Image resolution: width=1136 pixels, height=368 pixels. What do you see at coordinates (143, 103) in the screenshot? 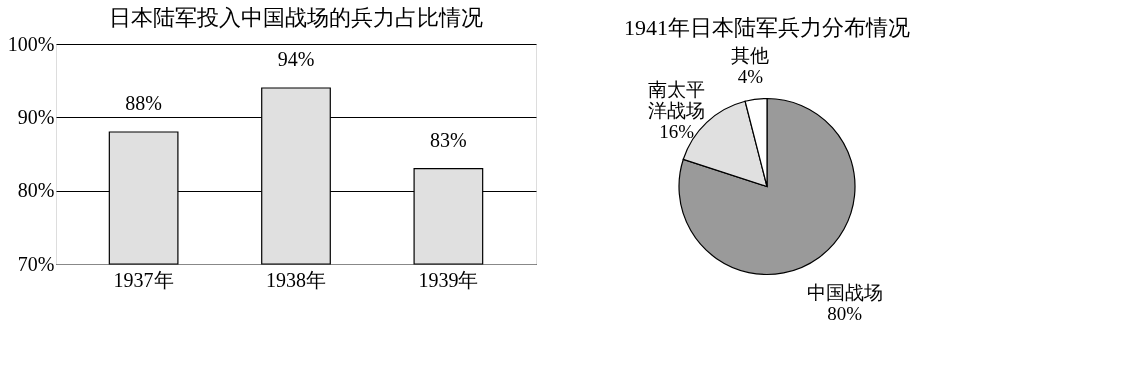
I see `data-label: 88%` at bounding box center [143, 103].